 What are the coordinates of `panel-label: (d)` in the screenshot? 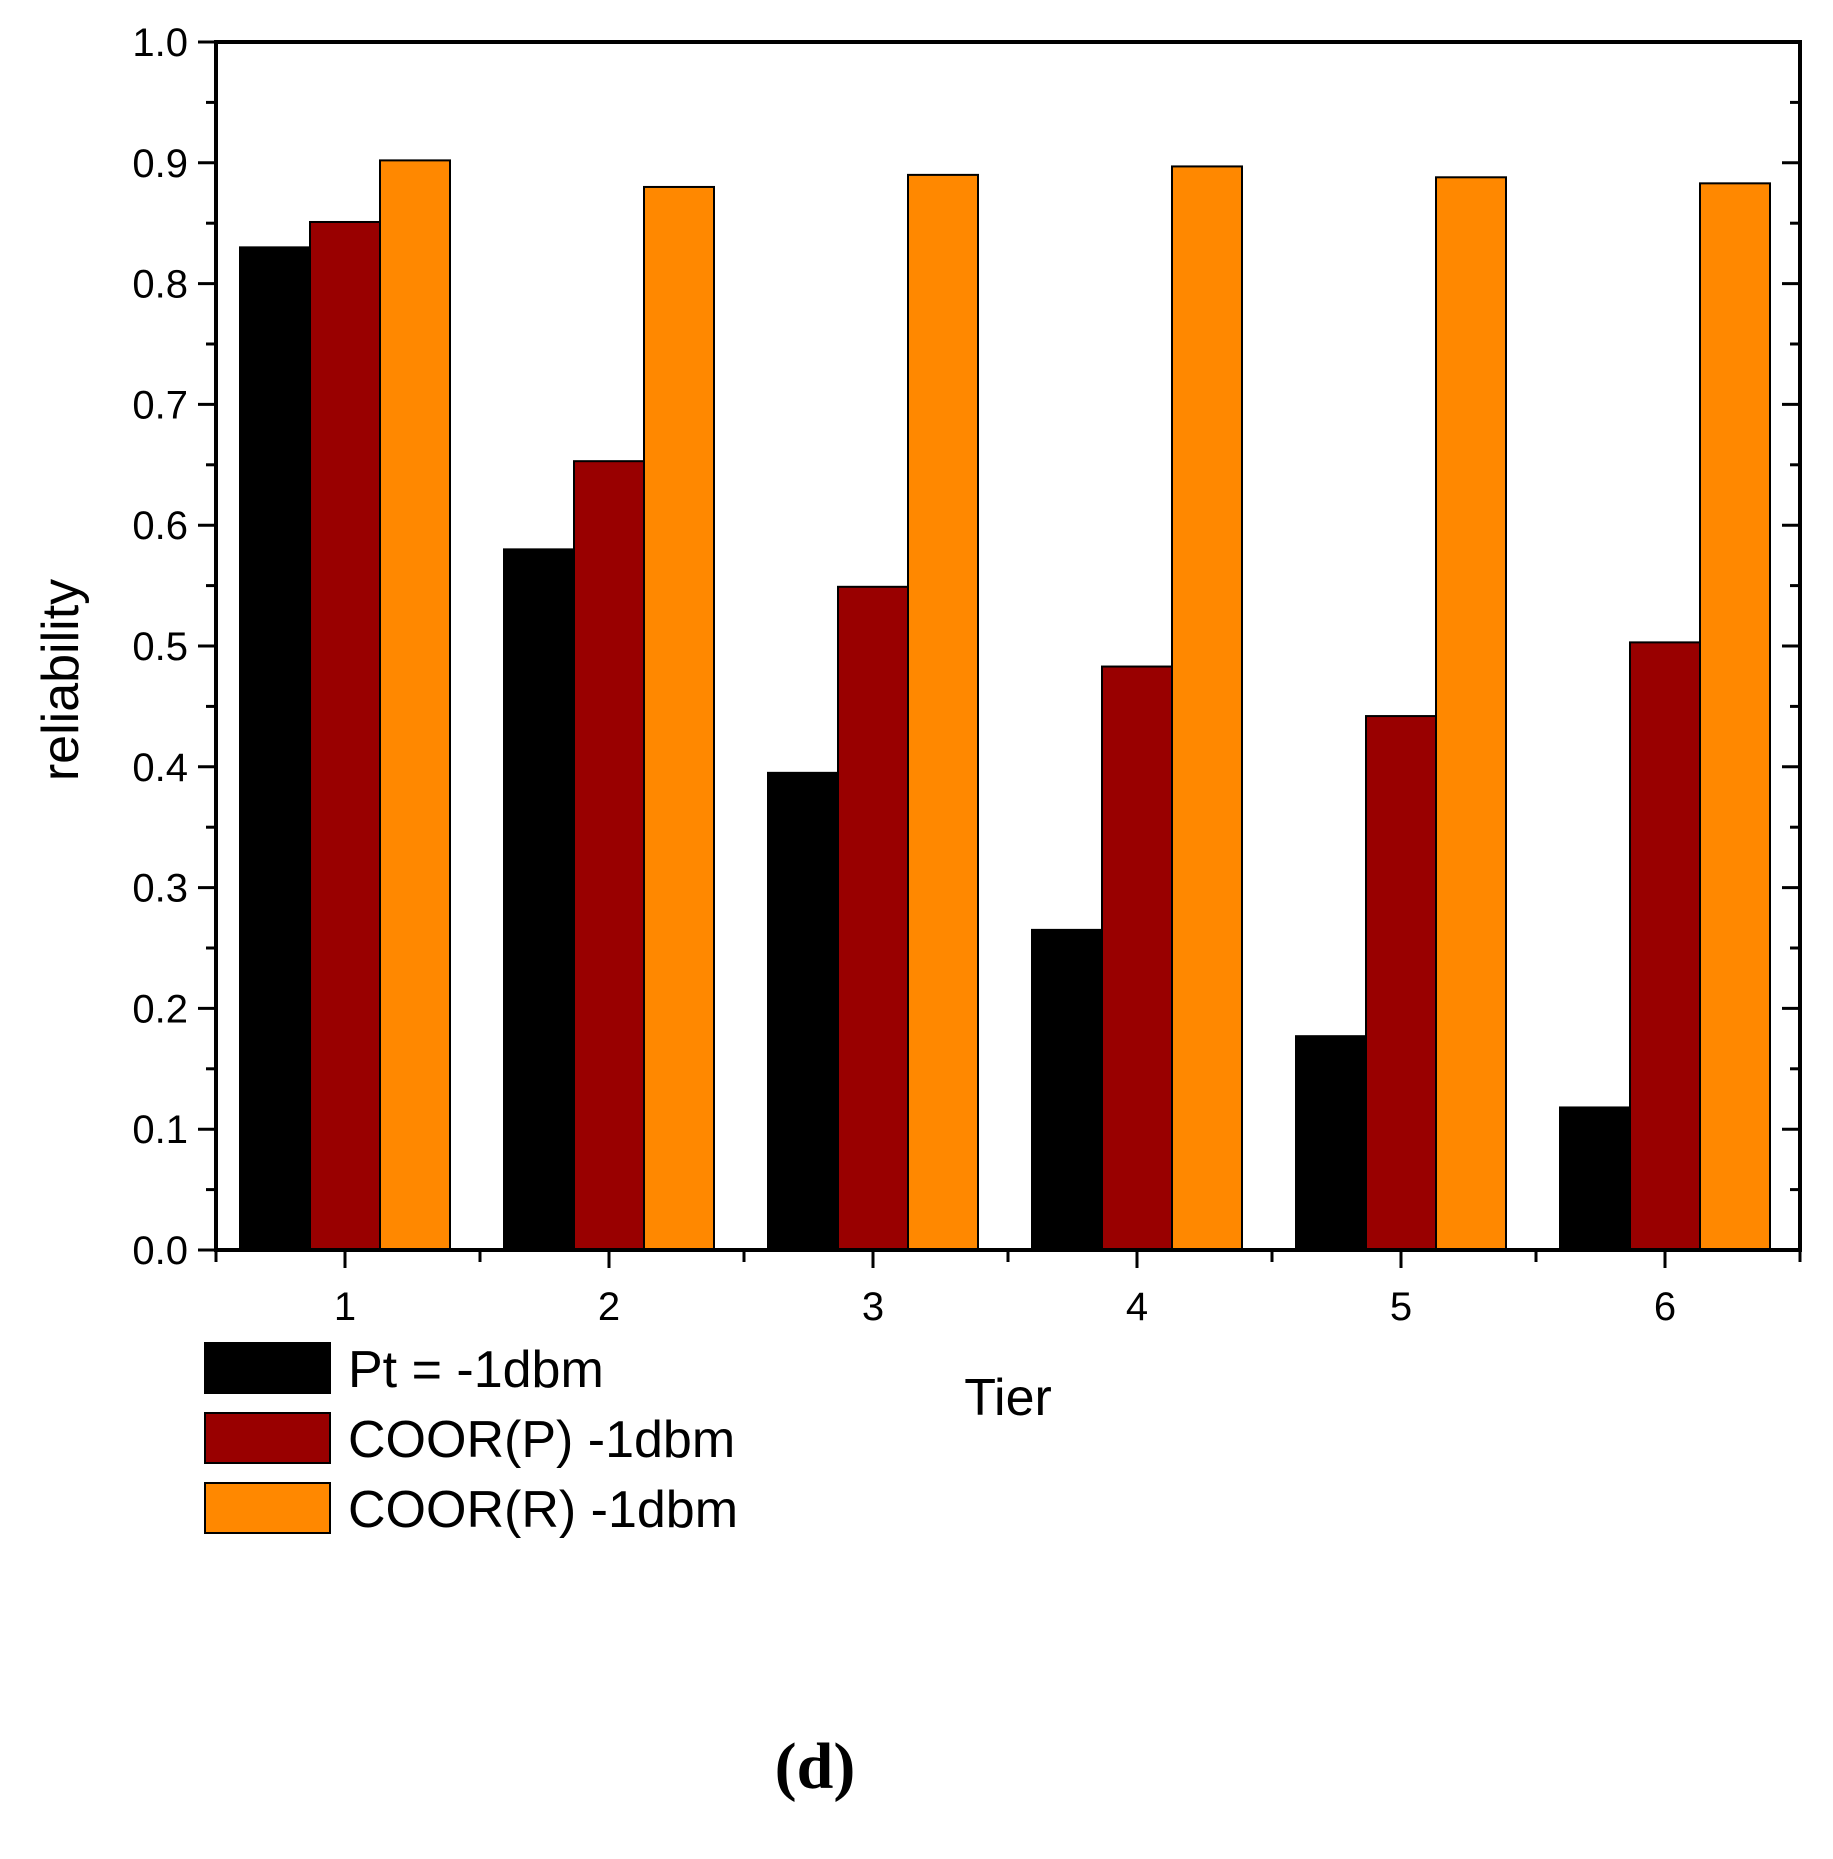 It's located at (815, 1766).